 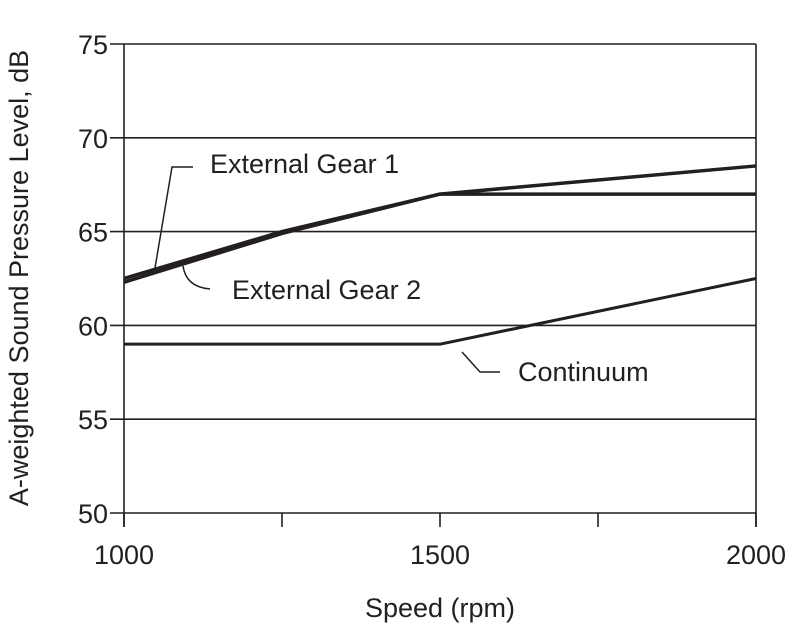 What do you see at coordinates (480, 362) in the screenshot?
I see `leader-continuum` at bounding box center [480, 362].